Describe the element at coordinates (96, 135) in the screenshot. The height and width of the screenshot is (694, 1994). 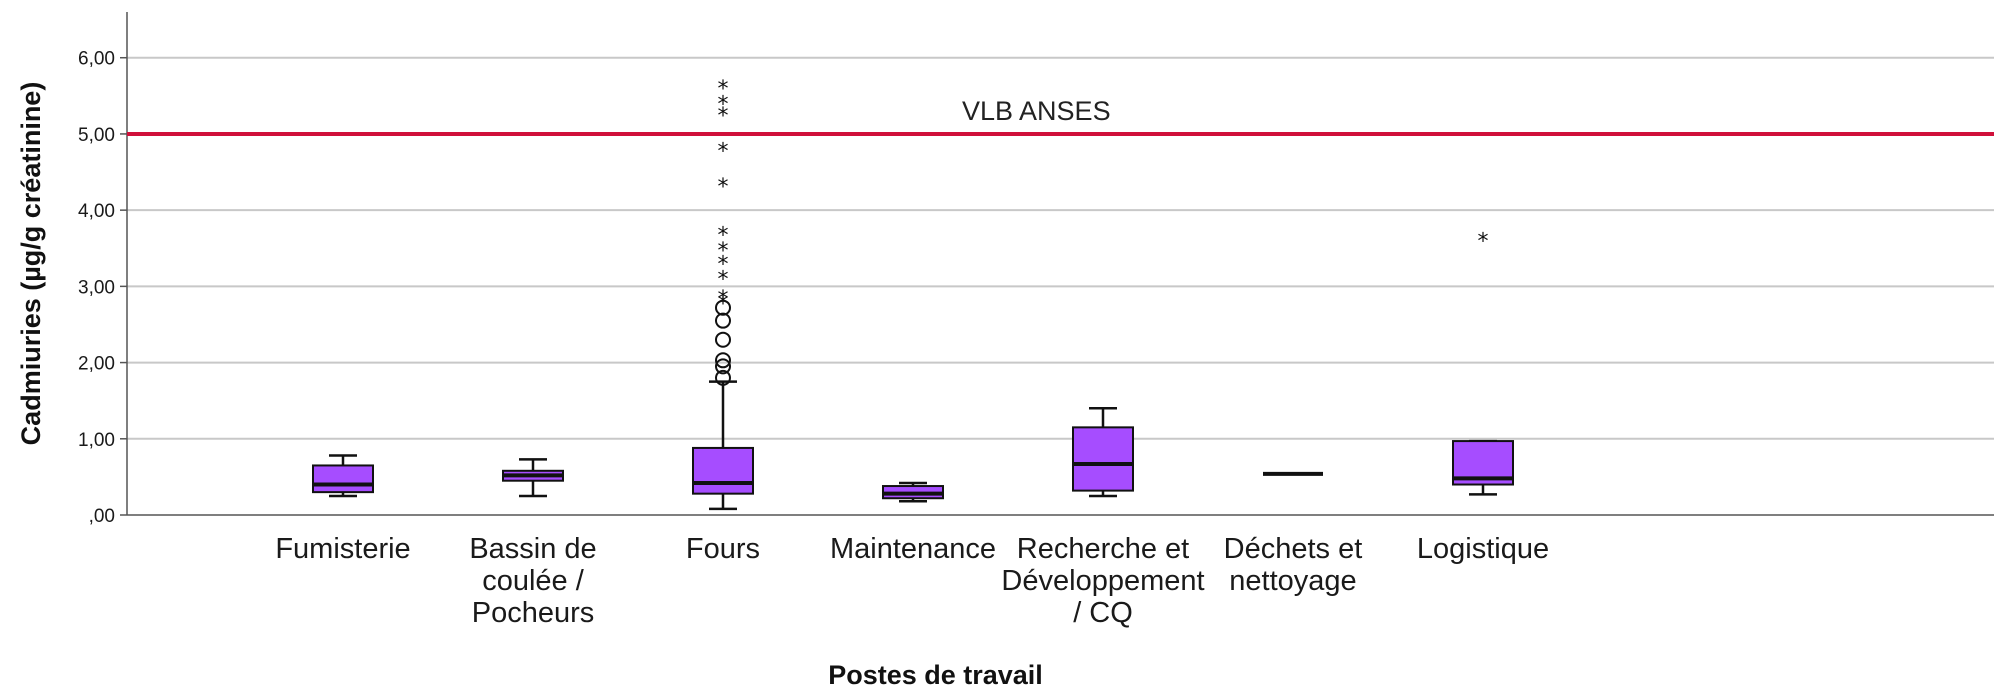
I see `y-tick-label: 5,00` at that location.